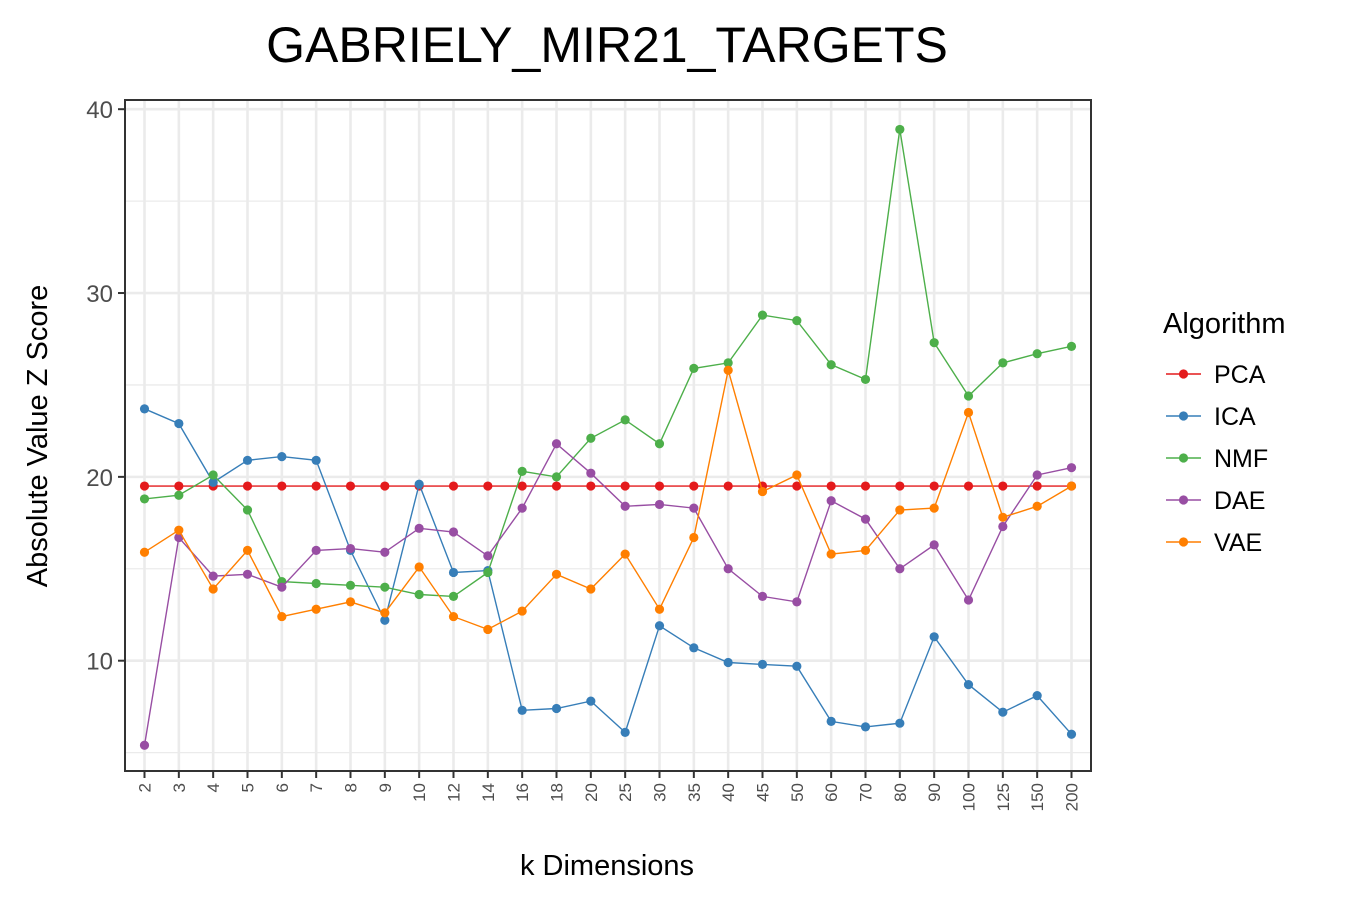 This screenshot has width=1350, height=900. Describe the element at coordinates (1240, 375) in the screenshot. I see `legend-label-pca: PCA` at that location.